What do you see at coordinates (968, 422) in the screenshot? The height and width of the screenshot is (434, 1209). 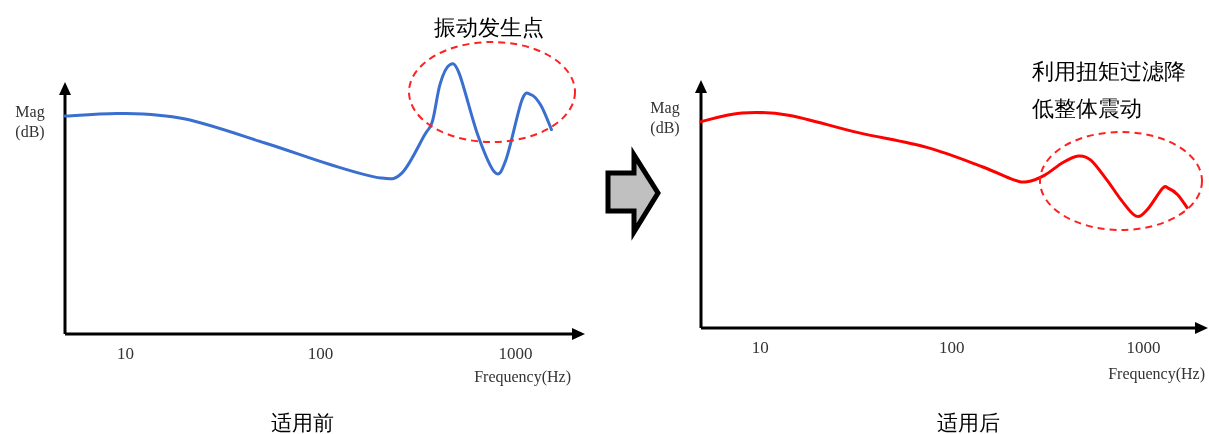 I see `text: 适用后` at bounding box center [968, 422].